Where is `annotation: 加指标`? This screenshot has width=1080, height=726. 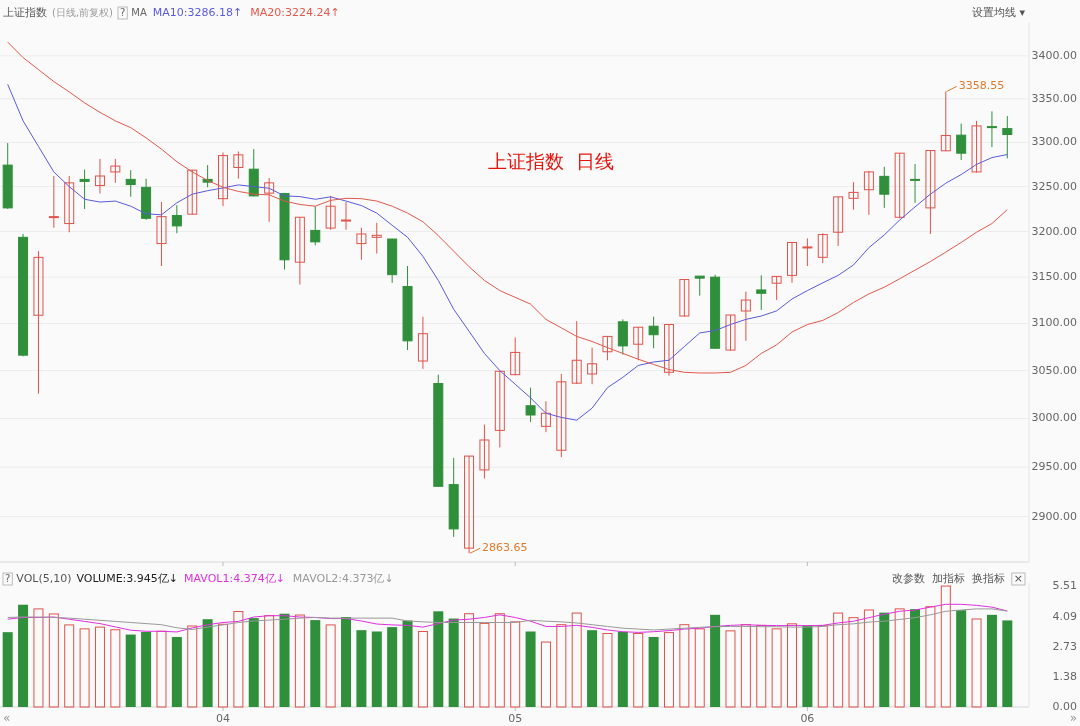
annotation: 加指标 is located at coordinates (948, 578).